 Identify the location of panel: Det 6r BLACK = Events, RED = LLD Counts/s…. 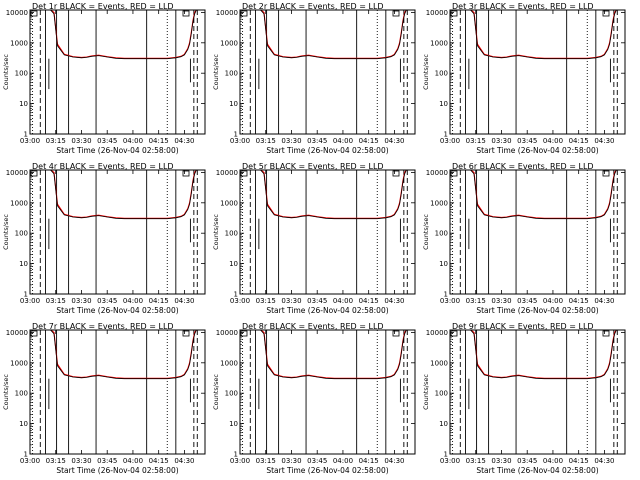
(524, 238).